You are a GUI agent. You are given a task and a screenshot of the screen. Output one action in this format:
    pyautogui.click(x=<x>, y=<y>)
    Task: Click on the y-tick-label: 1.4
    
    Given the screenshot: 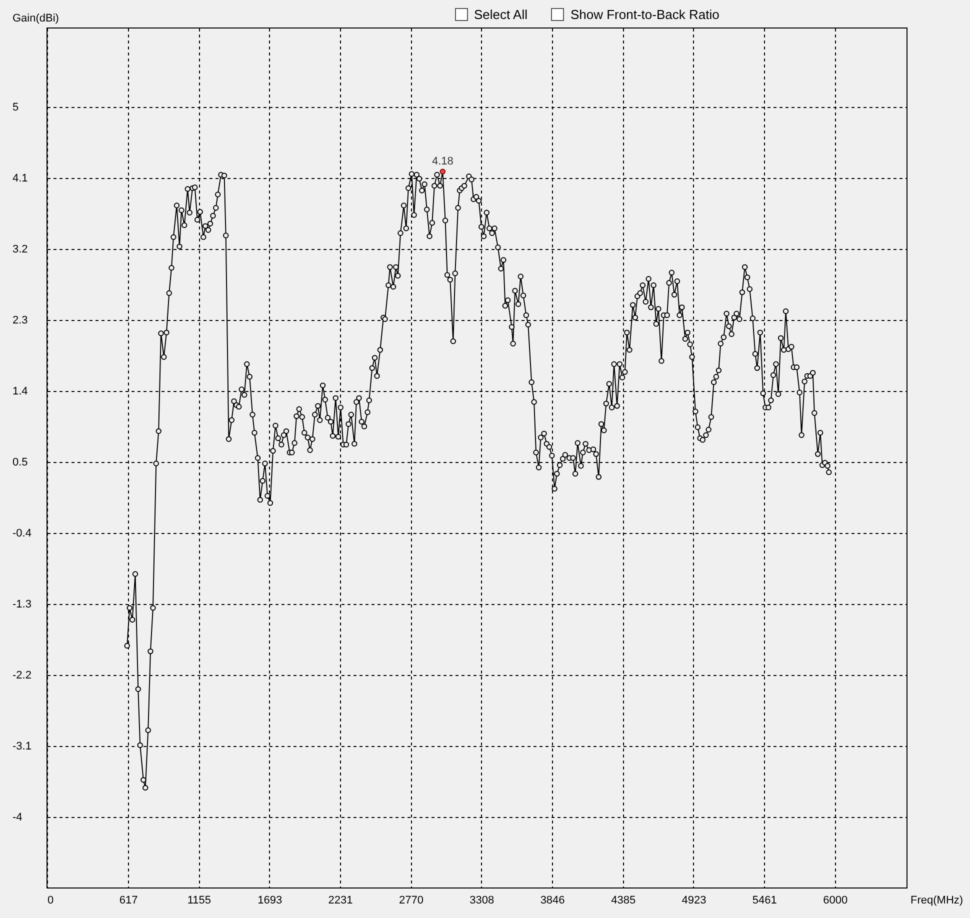 What is the action you would take?
    pyautogui.click(x=20, y=391)
    